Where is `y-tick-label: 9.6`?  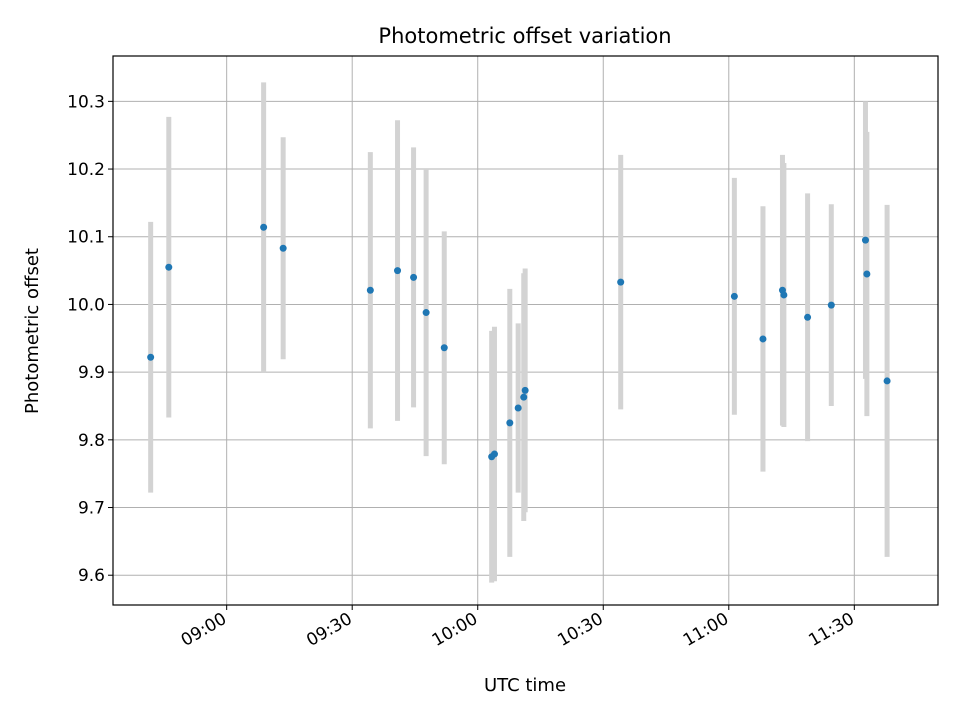 y-tick-label: 9.6 is located at coordinates (91, 576).